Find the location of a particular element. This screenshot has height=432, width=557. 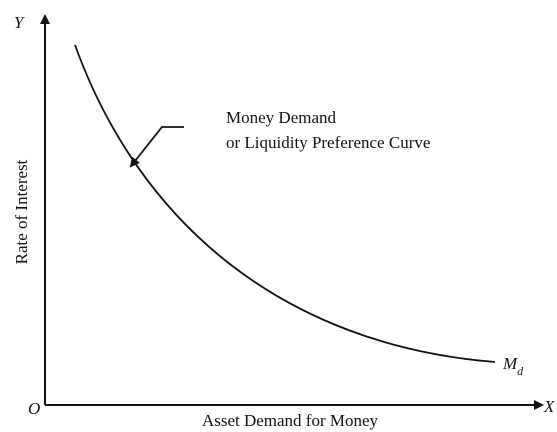

annotation-arrow is located at coordinates (156, 147).